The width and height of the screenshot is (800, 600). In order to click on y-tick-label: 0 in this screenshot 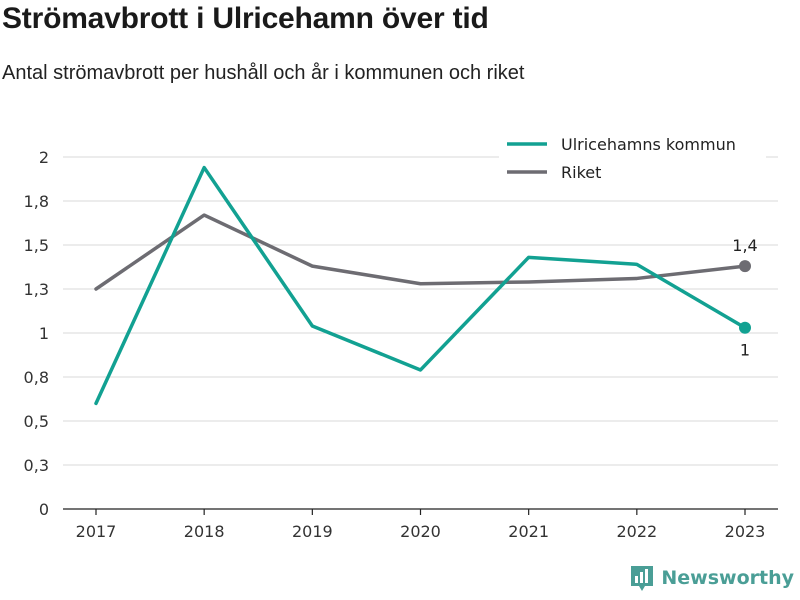, I will do `click(44, 509)`.